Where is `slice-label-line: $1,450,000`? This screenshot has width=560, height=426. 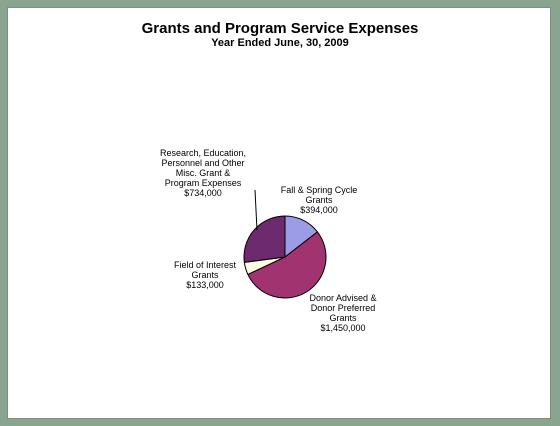 slice-label-line: $1,450,000 is located at coordinates (342, 328).